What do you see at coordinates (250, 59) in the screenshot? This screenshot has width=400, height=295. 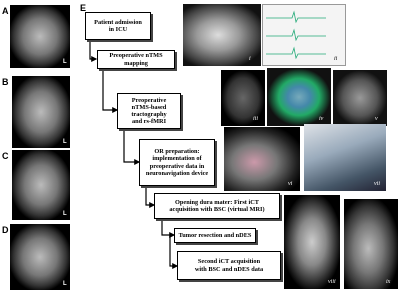 I see `image-label: i` at bounding box center [250, 59].